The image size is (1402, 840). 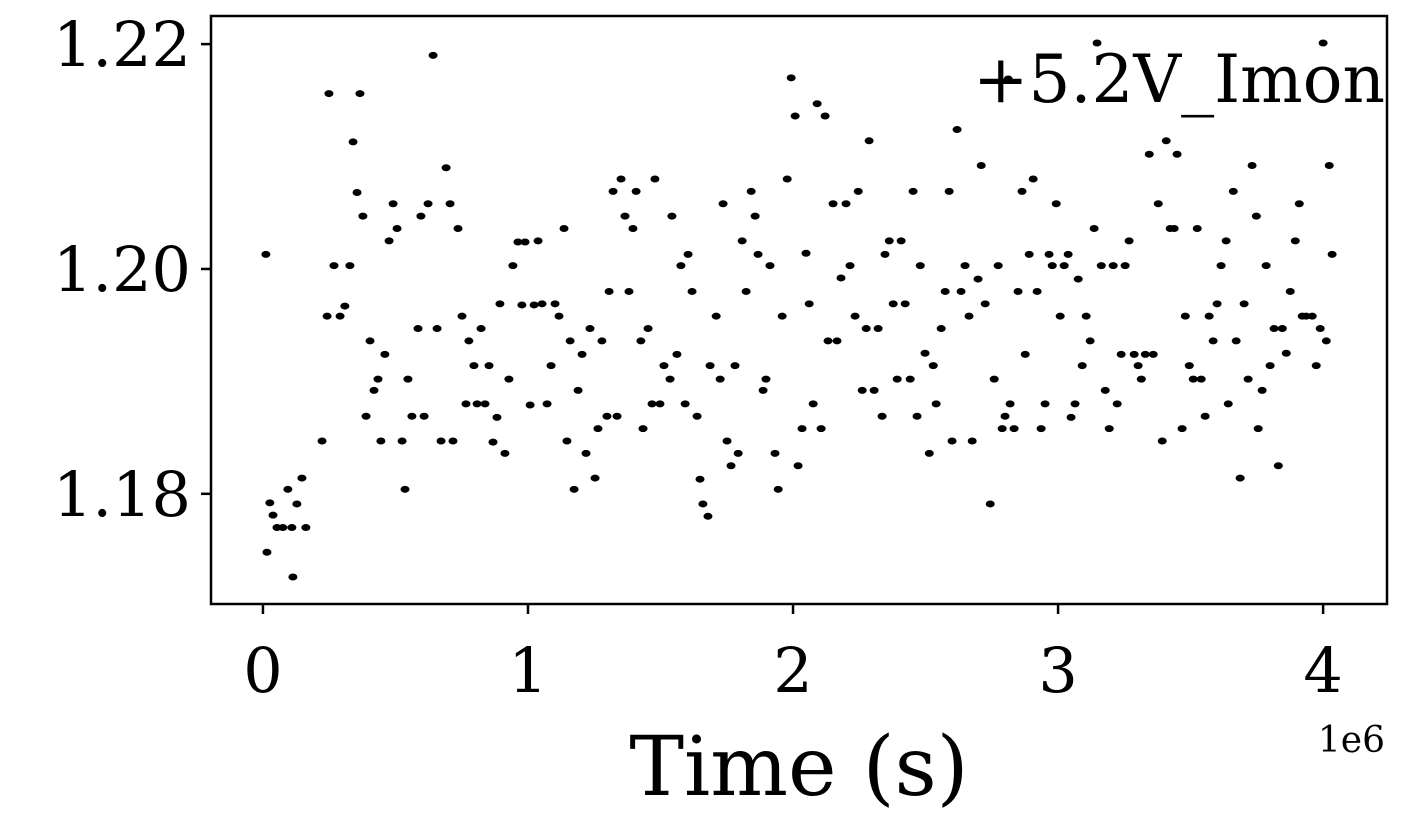 I want to click on annotation: +5.2V_Imon, so click(x=1179, y=79).